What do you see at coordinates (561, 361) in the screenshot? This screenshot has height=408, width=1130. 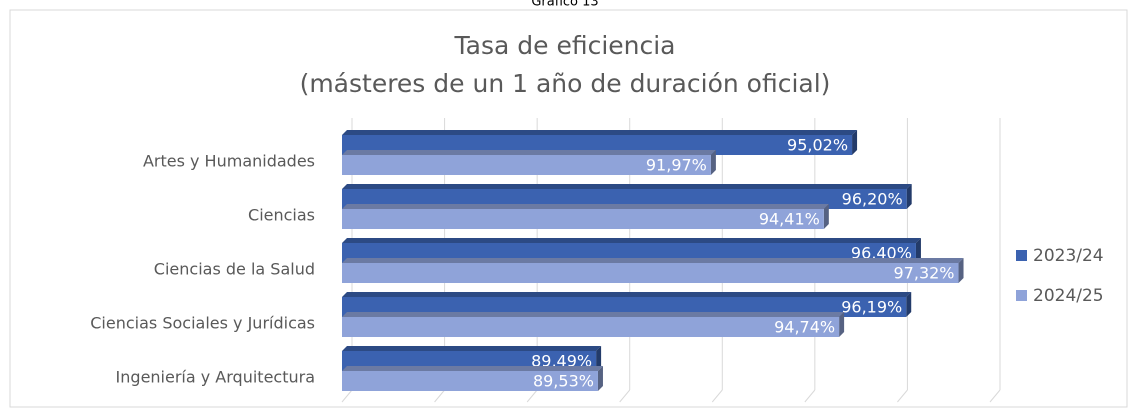 I see `value-label: 89,49%` at bounding box center [561, 361].